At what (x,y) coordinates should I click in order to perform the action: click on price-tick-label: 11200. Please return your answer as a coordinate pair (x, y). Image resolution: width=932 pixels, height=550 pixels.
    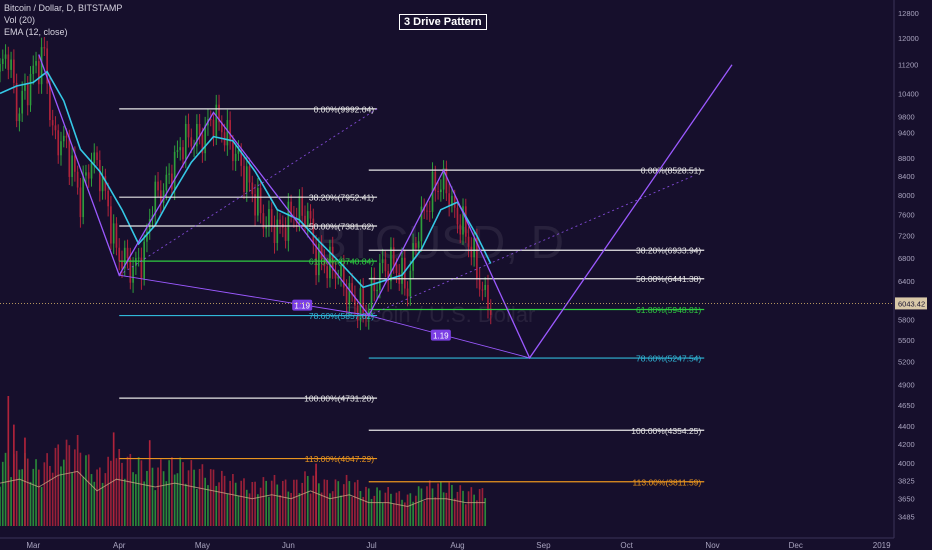
    Looking at the image, I should click on (908, 65).